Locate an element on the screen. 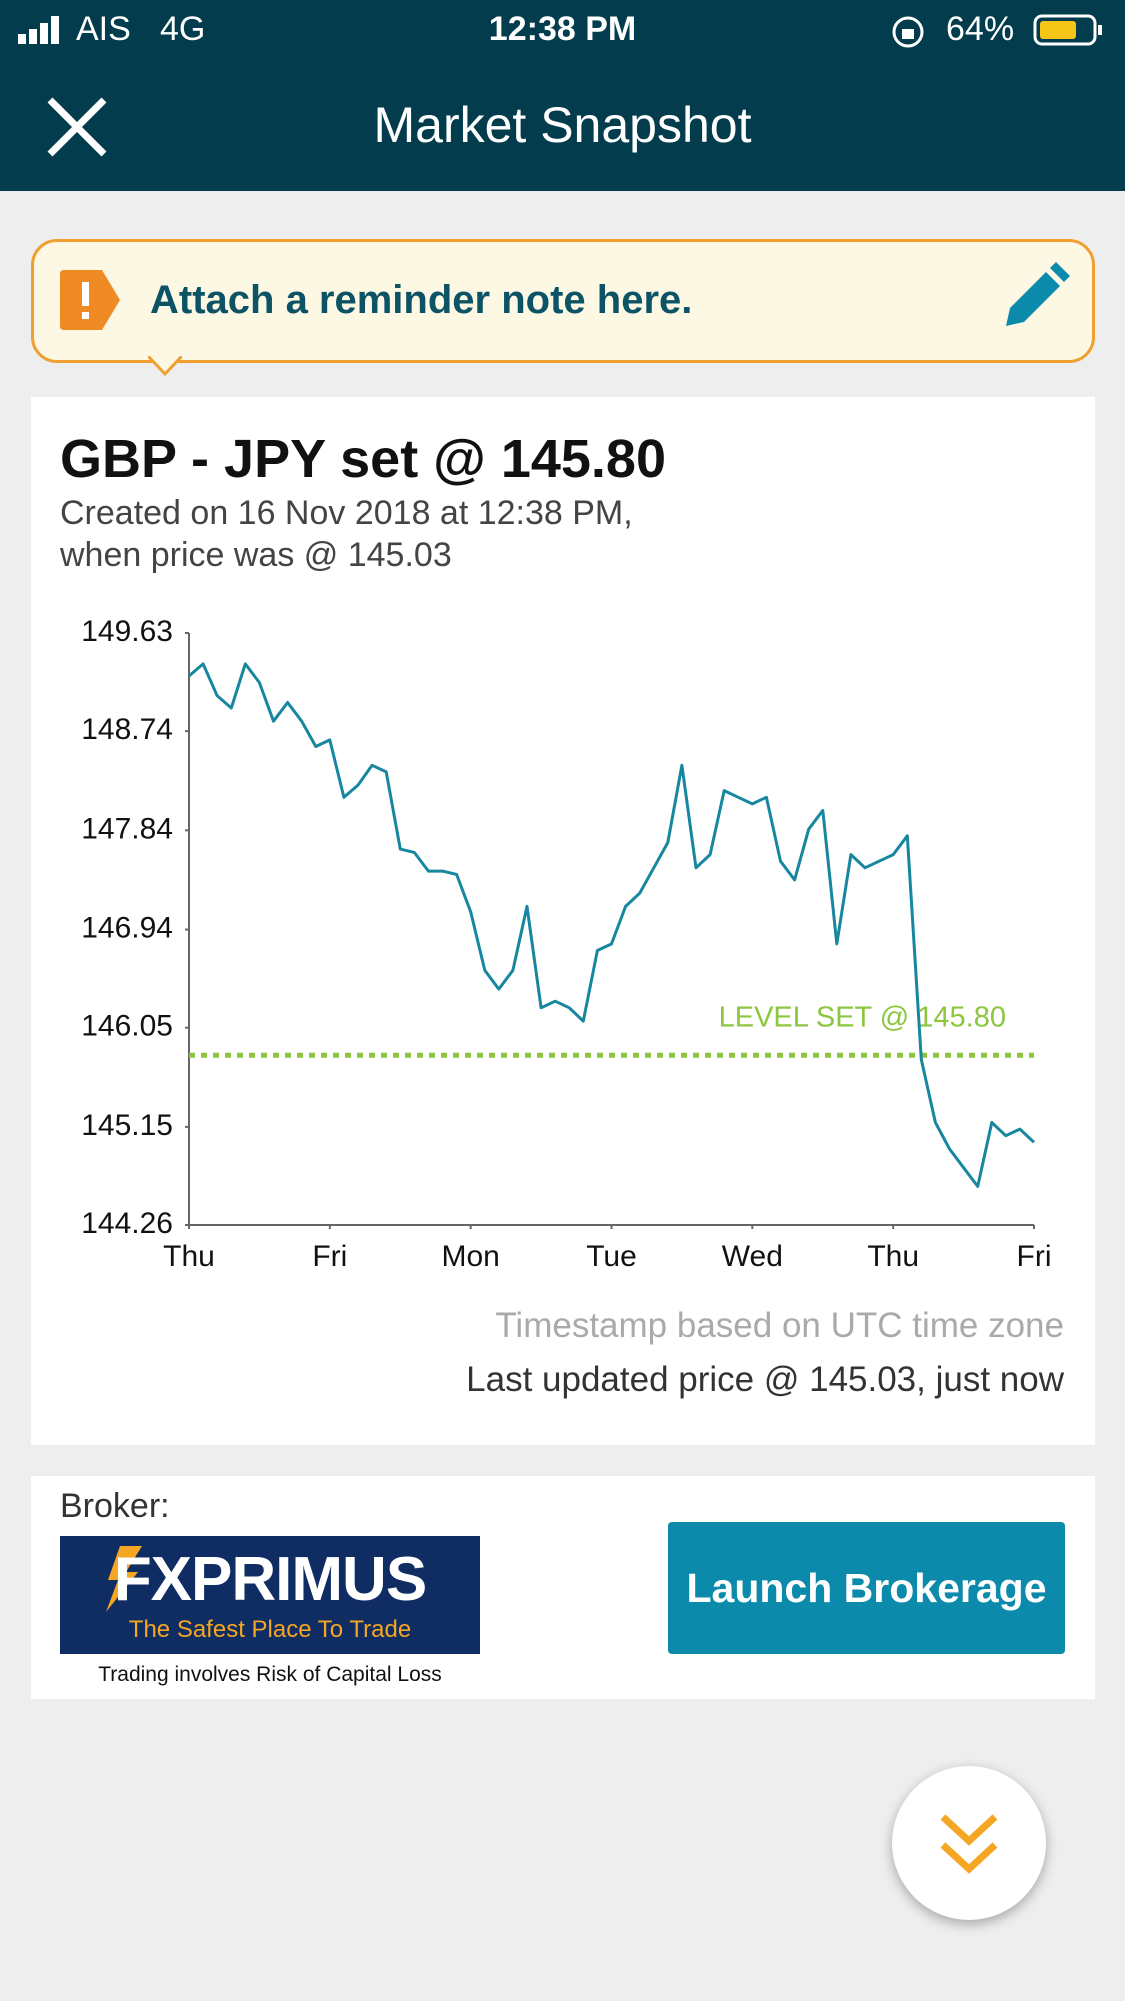  last-updated: Last updated price @ 145.03, just now is located at coordinates (765, 1379).